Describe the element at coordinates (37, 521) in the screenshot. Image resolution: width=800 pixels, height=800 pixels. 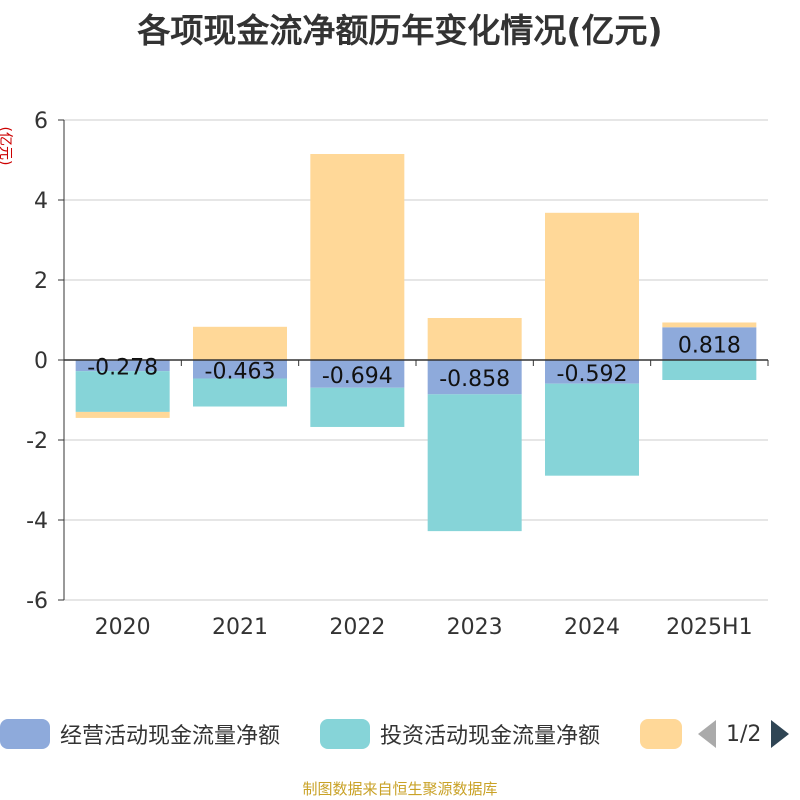
I see `y-tick-label: -4` at that location.